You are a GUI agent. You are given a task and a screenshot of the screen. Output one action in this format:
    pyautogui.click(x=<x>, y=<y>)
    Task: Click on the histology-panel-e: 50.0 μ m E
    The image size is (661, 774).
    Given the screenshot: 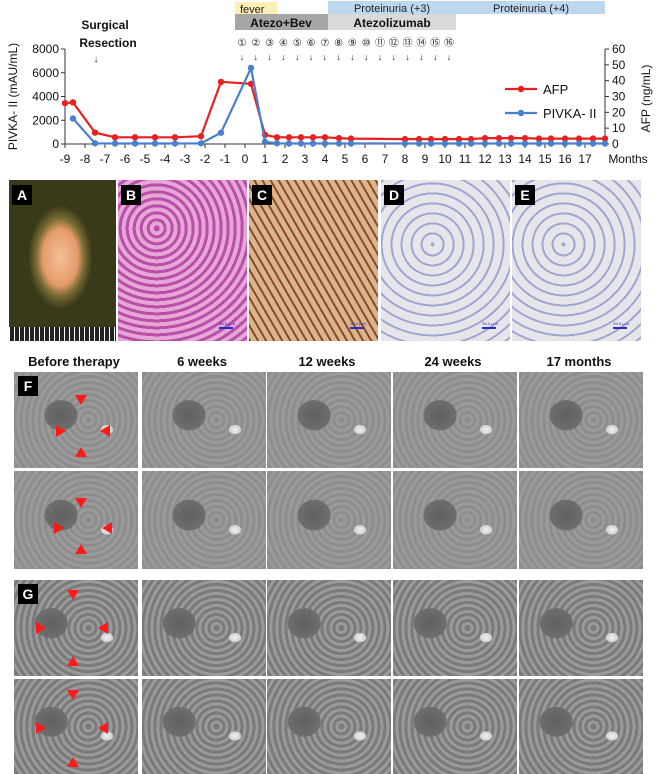 What is the action you would take?
    pyautogui.click(x=576, y=260)
    